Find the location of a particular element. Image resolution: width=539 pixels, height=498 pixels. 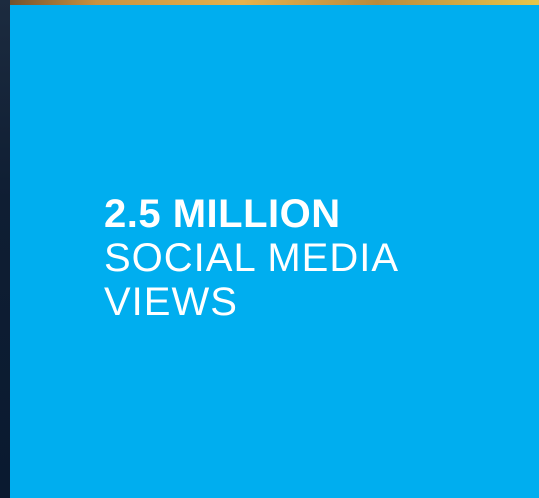

stat-value: 2.5 MILLION is located at coordinates (222, 214).